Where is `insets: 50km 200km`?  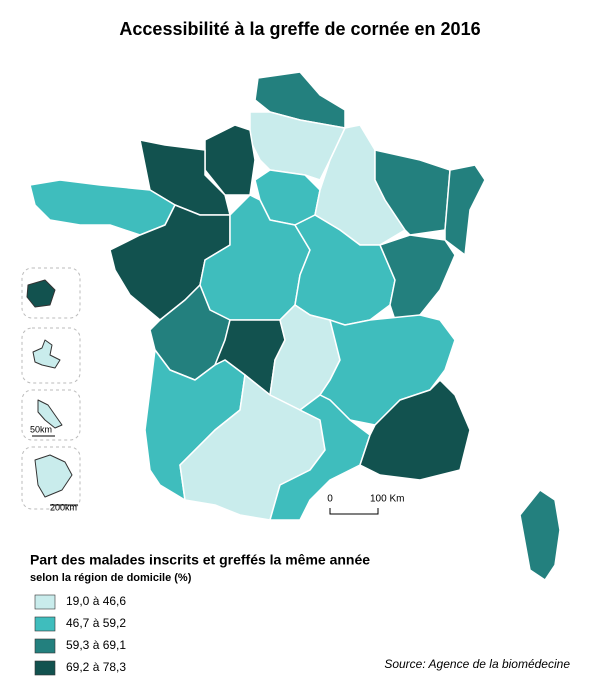 insets: 50km 200km is located at coordinates (51, 389).